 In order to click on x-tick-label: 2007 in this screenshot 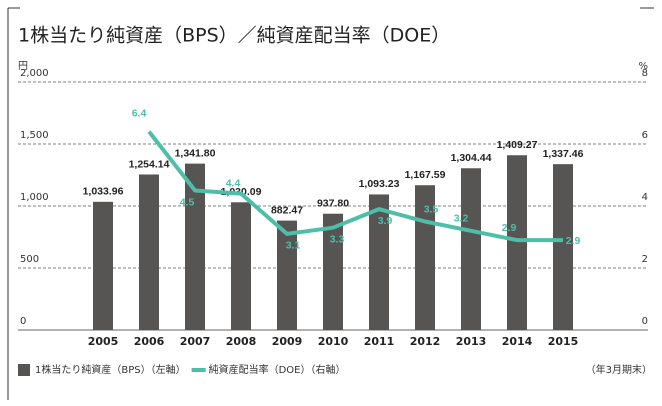, I will do `click(195, 341)`.